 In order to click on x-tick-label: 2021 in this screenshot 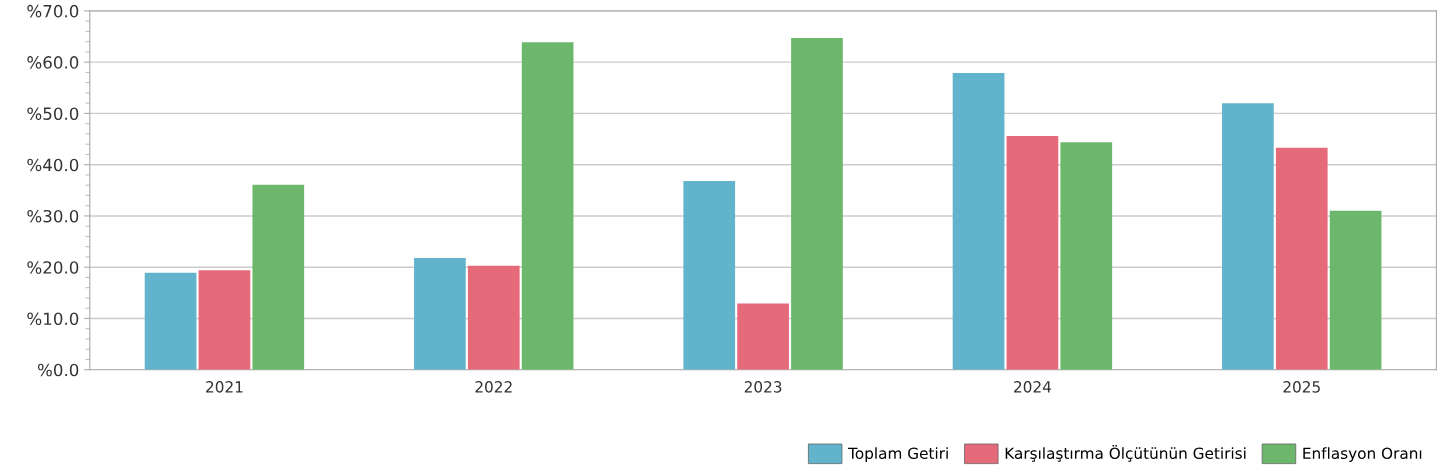, I will do `click(224, 387)`.